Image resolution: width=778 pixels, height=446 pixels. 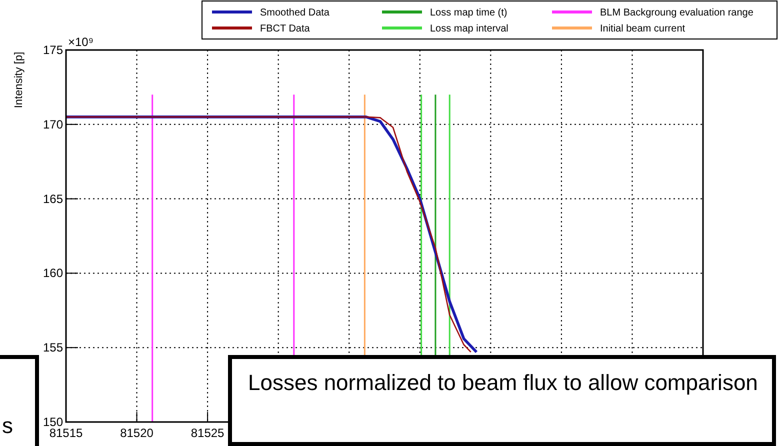 What do you see at coordinates (285, 29) in the screenshot?
I see `legend-label: FBCT Data` at bounding box center [285, 29].